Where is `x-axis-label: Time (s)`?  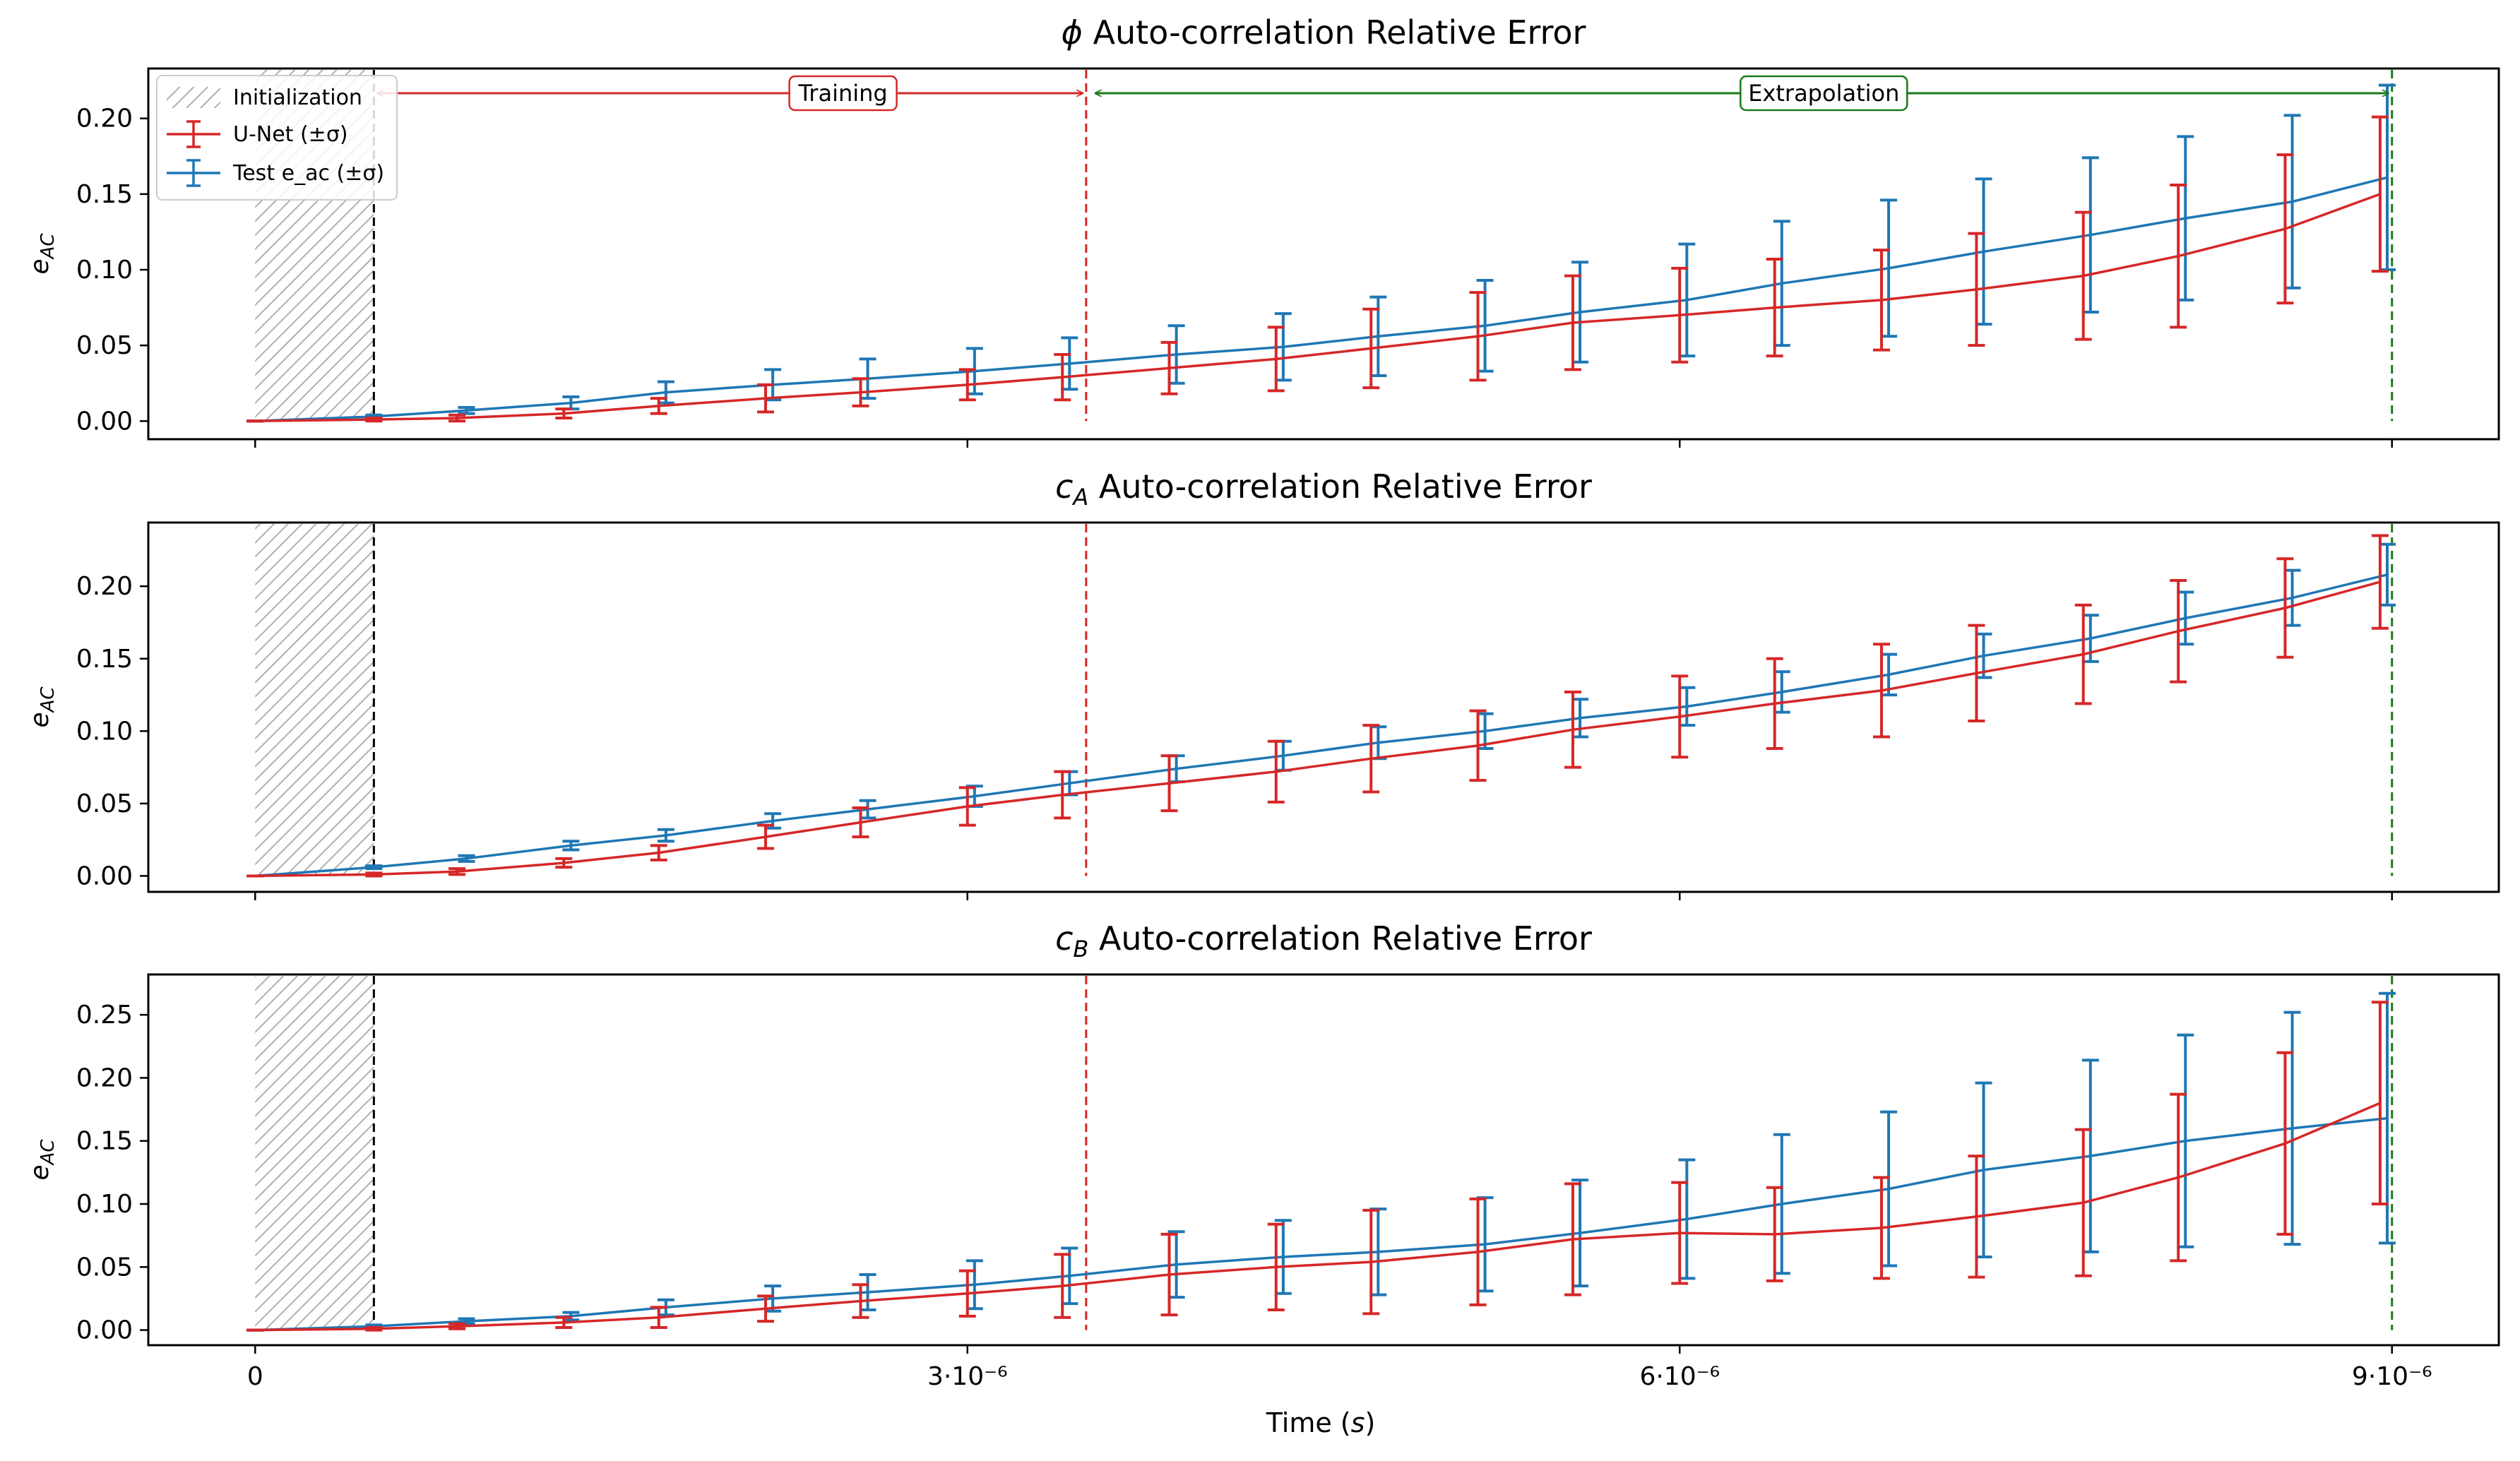 x-axis-label: Time (s) is located at coordinates (1321, 1422).